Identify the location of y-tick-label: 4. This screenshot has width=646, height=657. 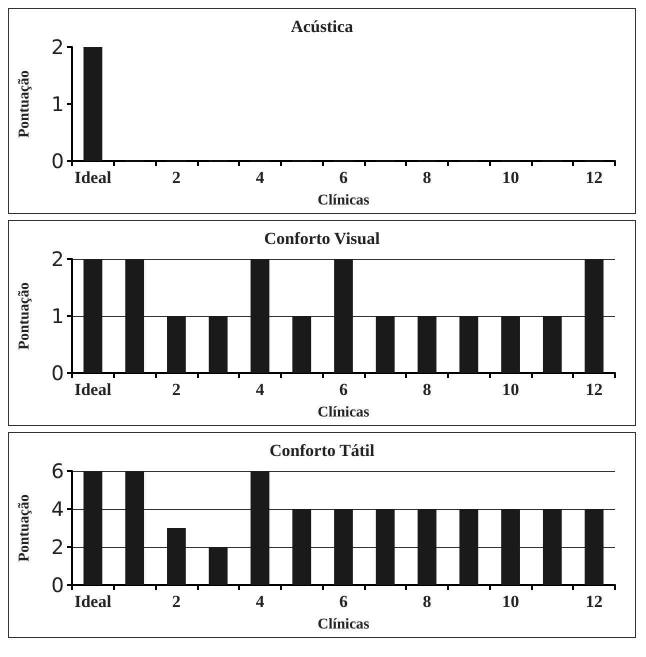
(57, 509).